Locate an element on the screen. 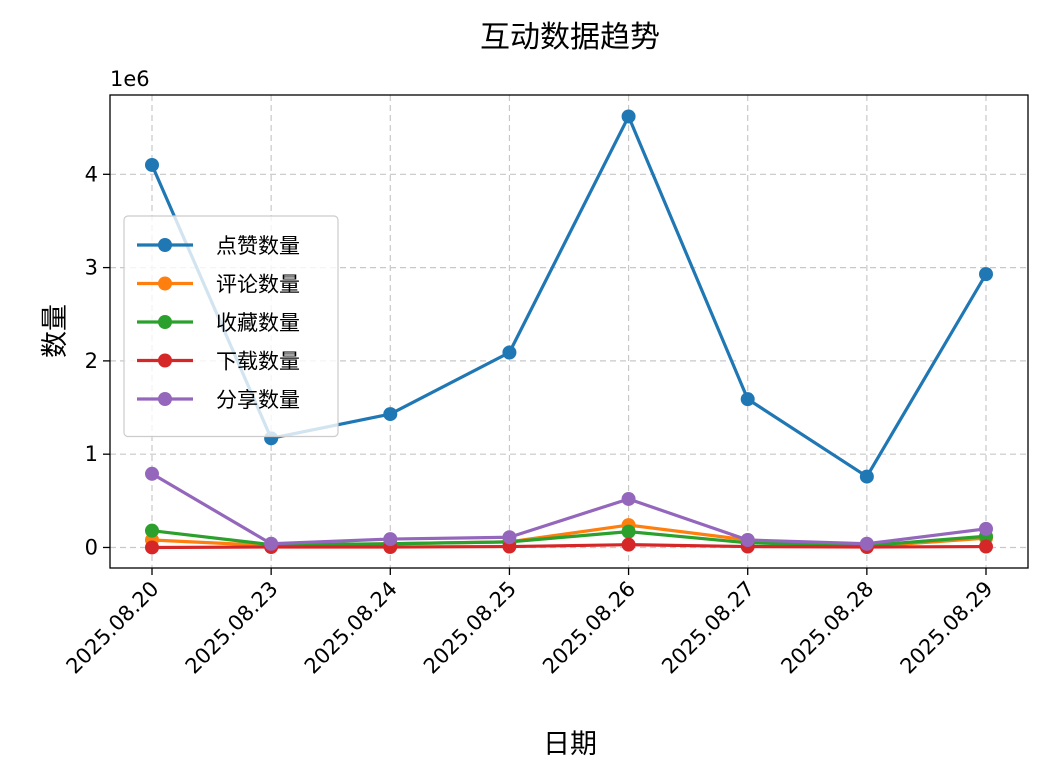  y-tick-label: 1 is located at coordinates (91, 454).